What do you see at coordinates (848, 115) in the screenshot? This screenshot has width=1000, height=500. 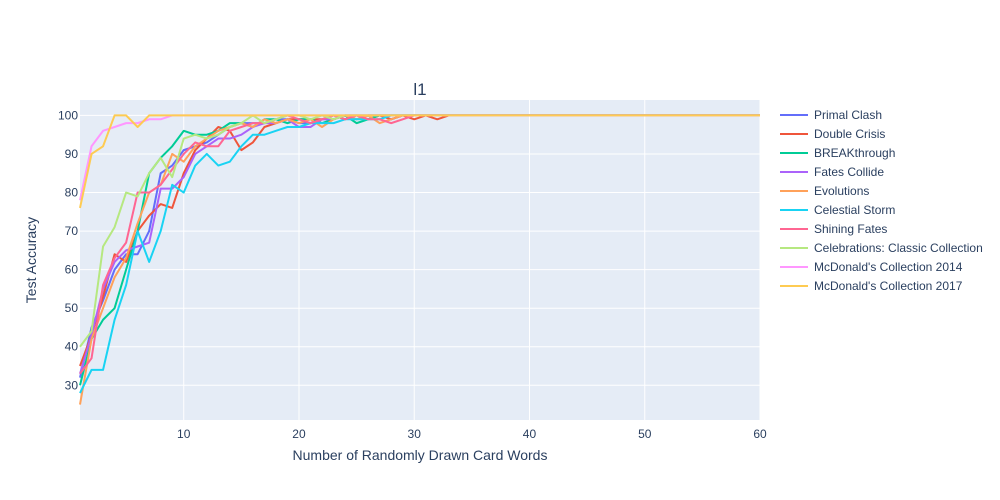 I see `legend-label: Primal Clash` at bounding box center [848, 115].